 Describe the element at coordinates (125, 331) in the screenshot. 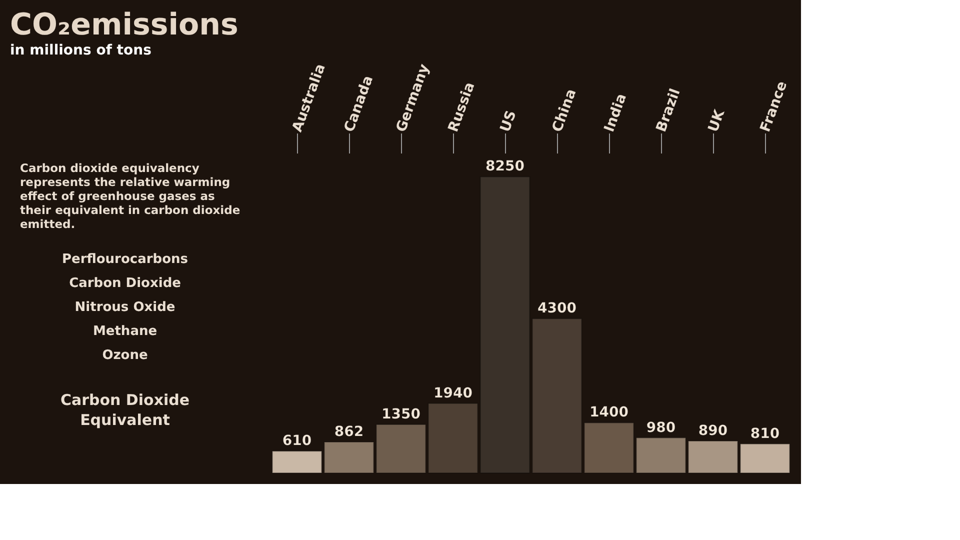

I see `text: Methane` at that location.